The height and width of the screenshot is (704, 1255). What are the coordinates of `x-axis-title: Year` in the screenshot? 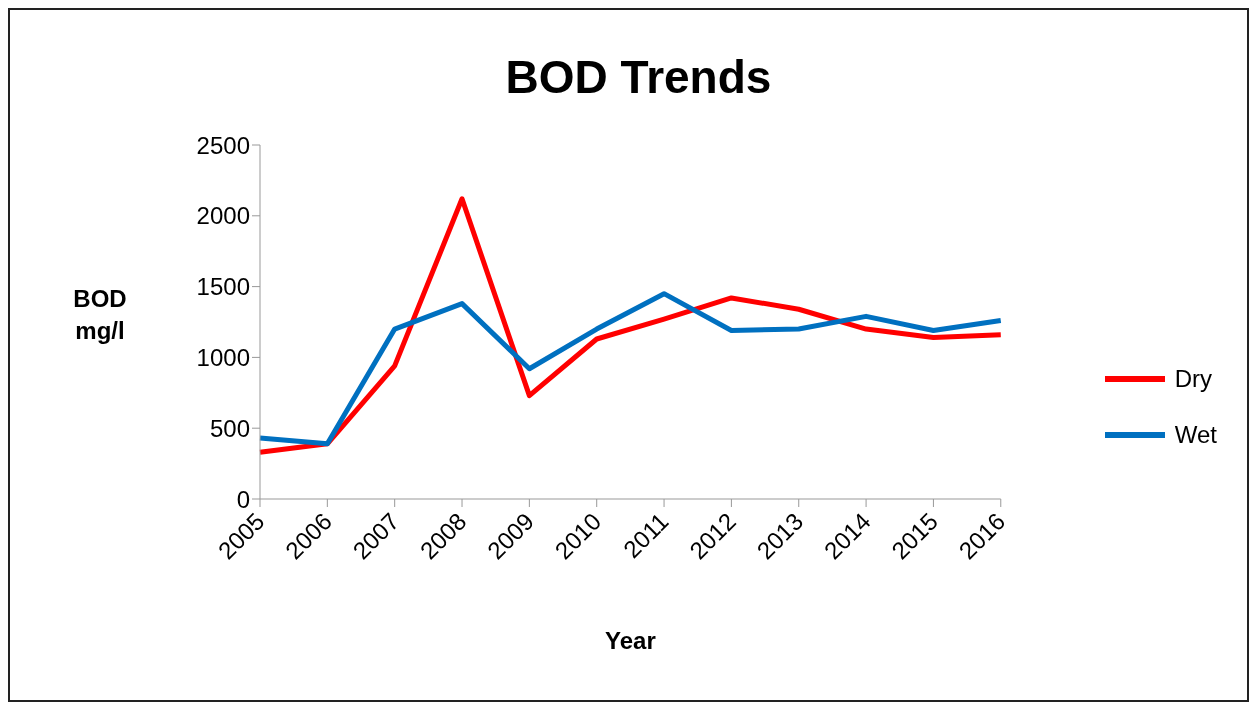 It's located at (630, 640).